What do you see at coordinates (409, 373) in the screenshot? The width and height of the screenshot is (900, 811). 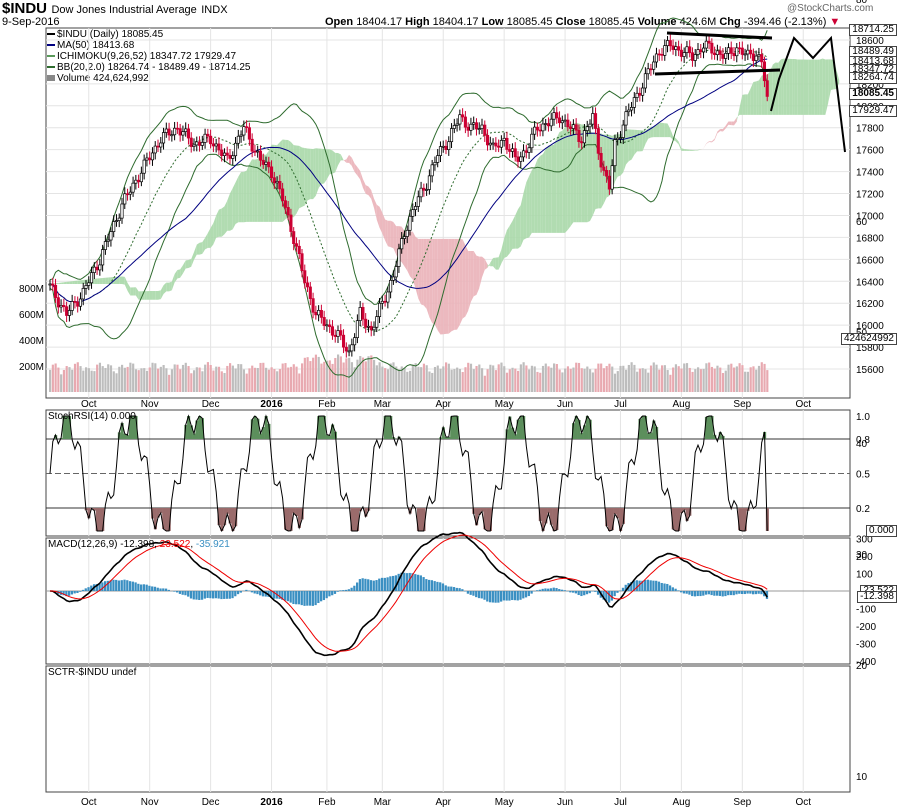 I see `volume-bars` at bounding box center [409, 373].